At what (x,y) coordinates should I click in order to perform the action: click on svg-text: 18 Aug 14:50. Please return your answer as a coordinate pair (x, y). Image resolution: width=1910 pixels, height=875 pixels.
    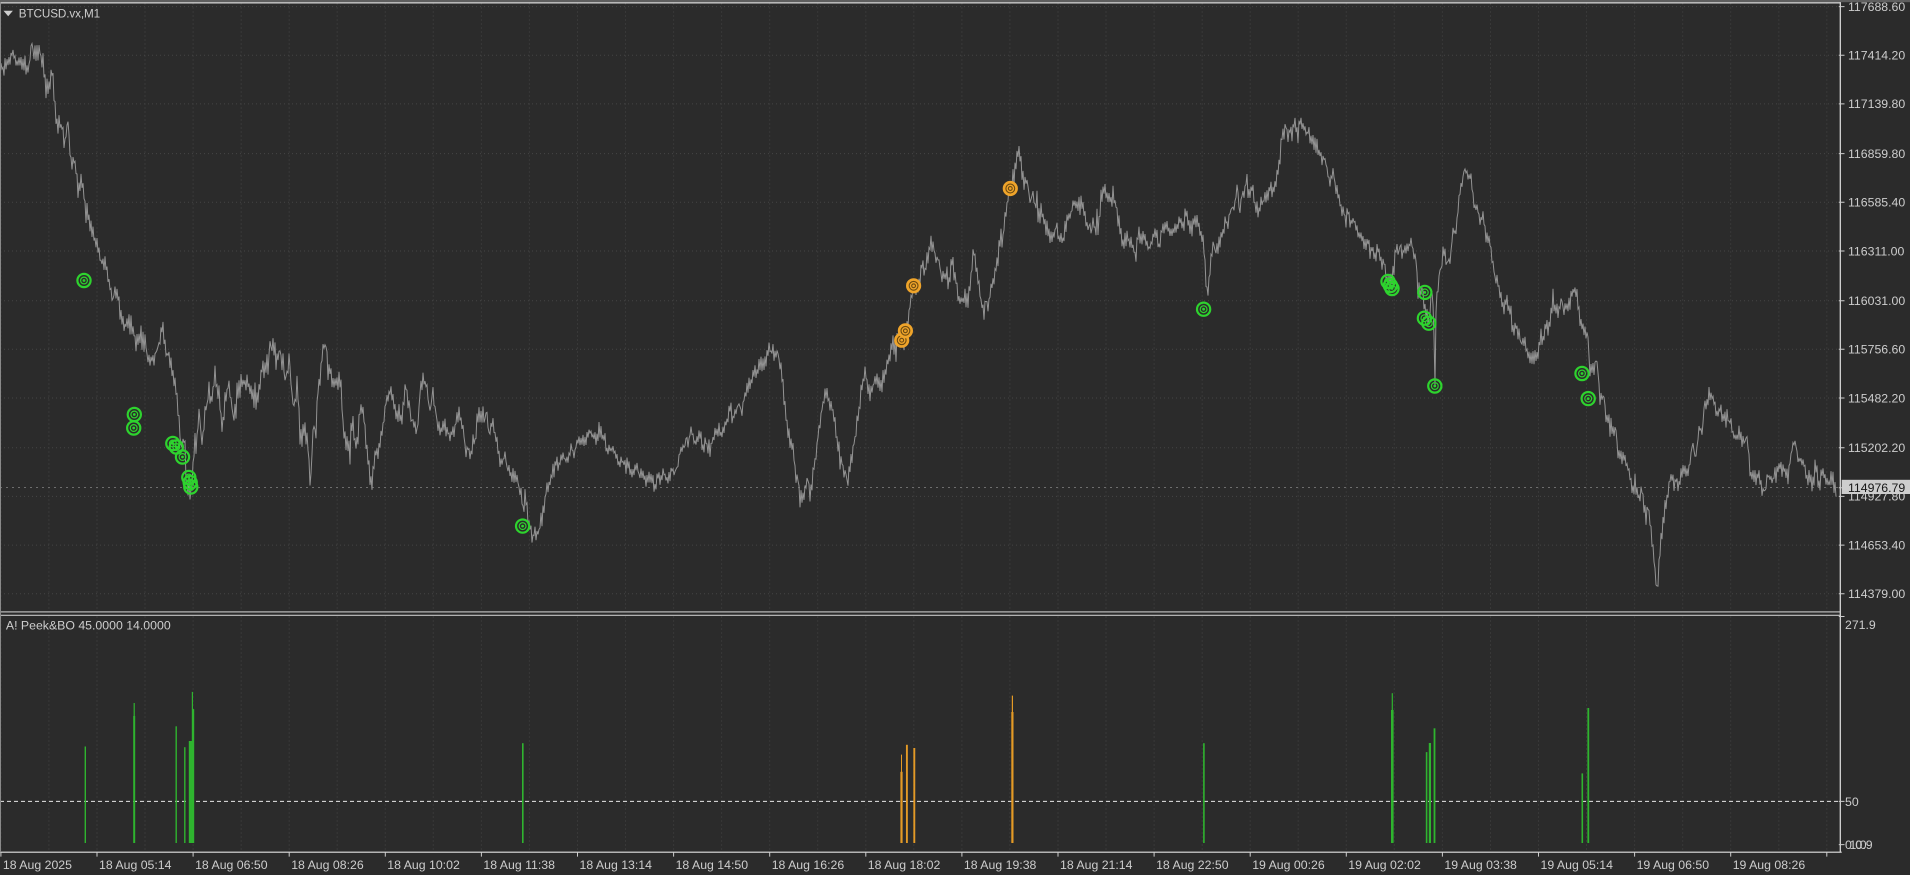
    Looking at the image, I should click on (712, 865).